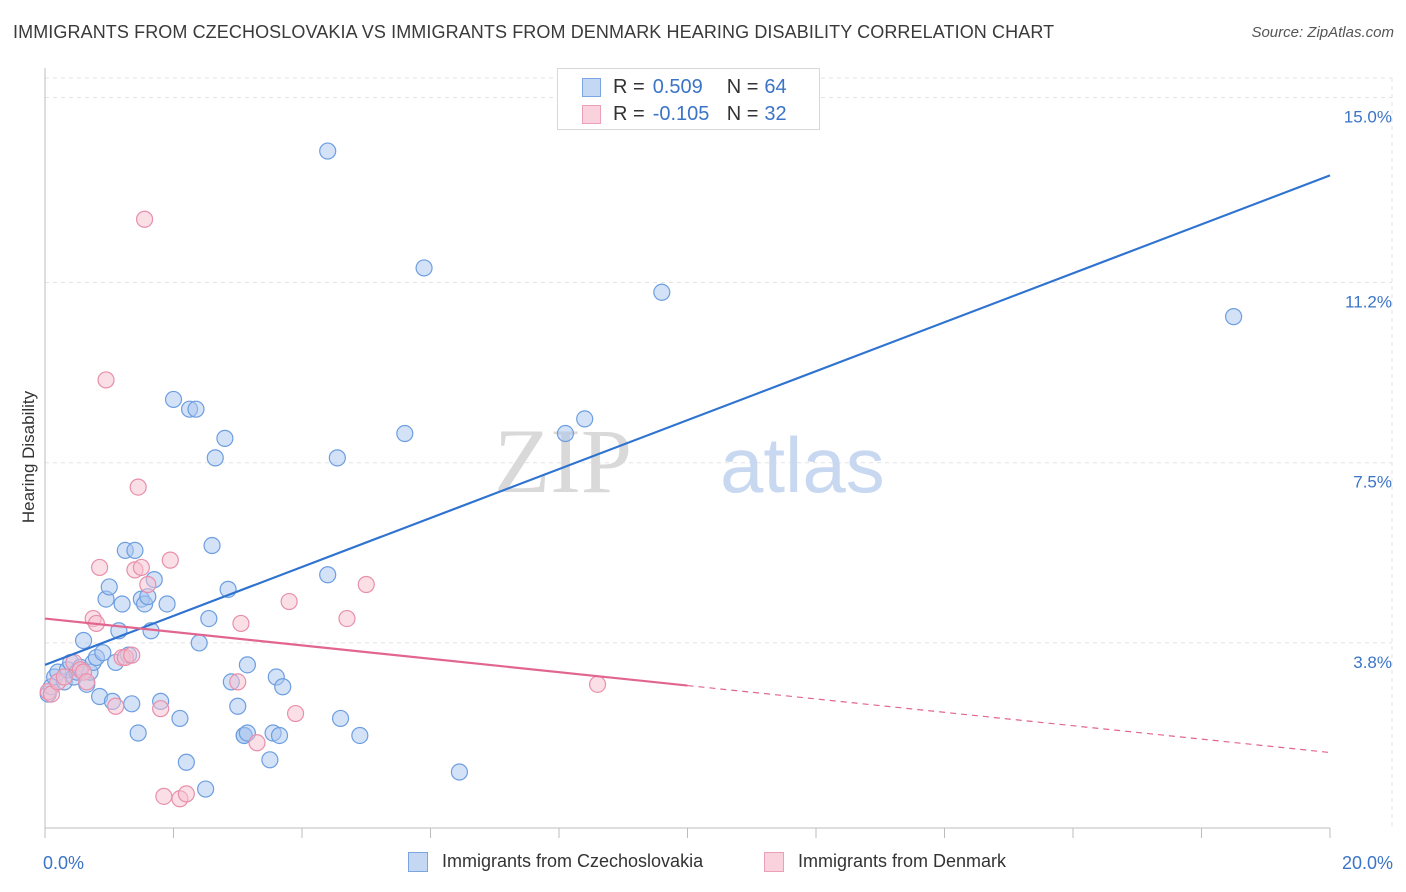  What do you see at coordinates (28, 456) in the screenshot?
I see `y-axis-label: Hearing Disability` at bounding box center [28, 456].